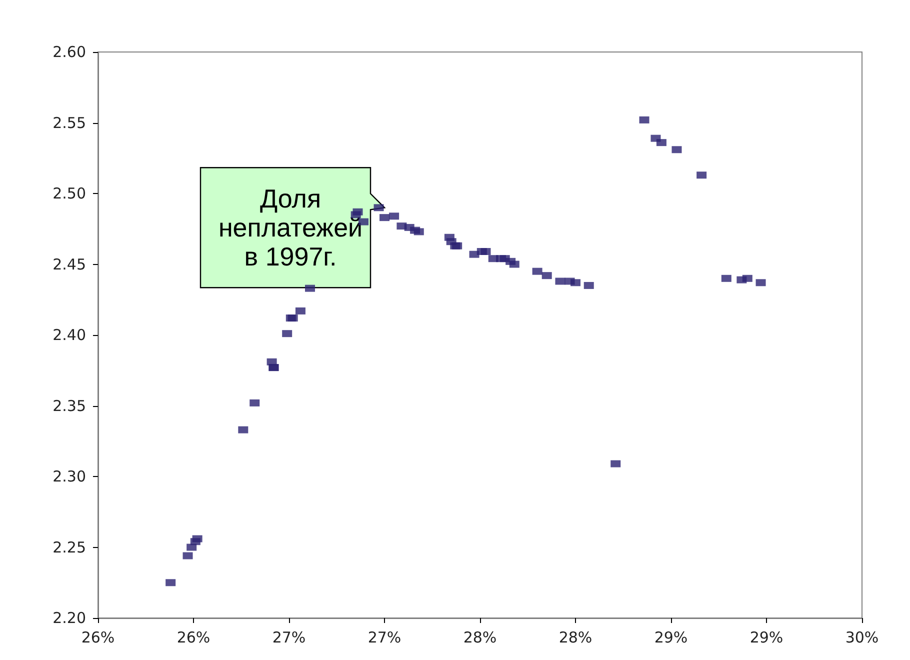 The width and height of the screenshot is (910, 660). Describe the element at coordinates (69, 405) in the screenshot. I see `y-tick-label: 2.35` at that location.